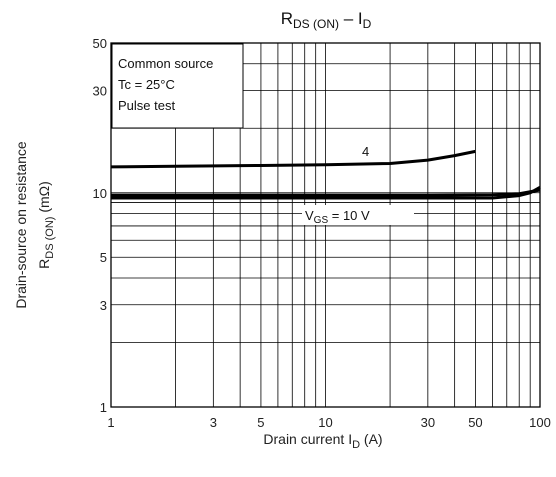 This screenshot has width=556, height=477. What do you see at coordinates (103, 407) in the screenshot?
I see `y-tick-label: 1` at bounding box center [103, 407].